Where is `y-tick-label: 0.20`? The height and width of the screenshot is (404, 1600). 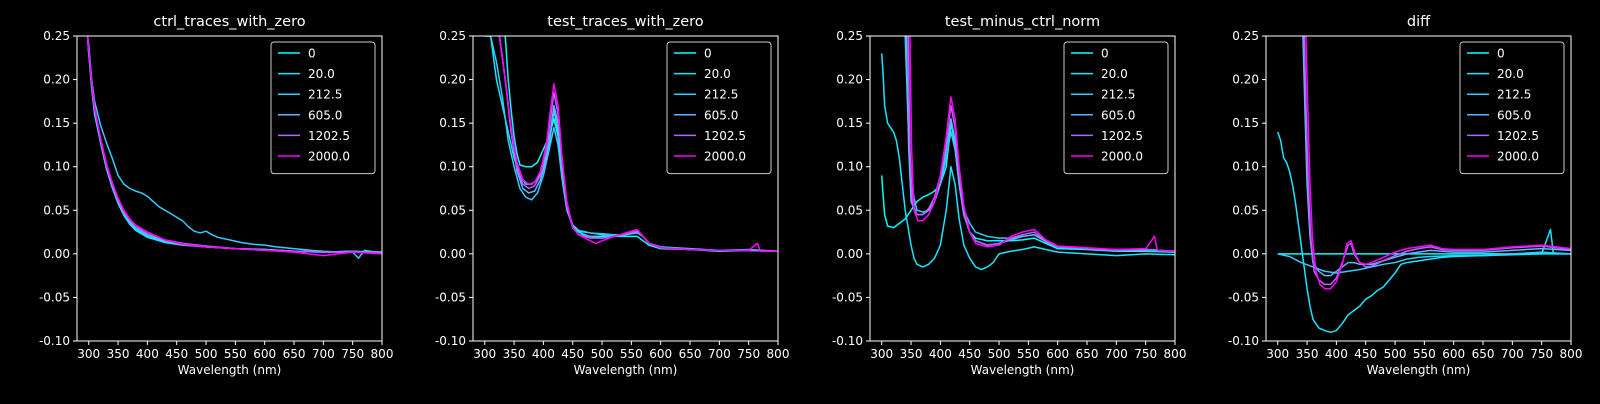 y-tick-label: 0.20 is located at coordinates (849, 80).